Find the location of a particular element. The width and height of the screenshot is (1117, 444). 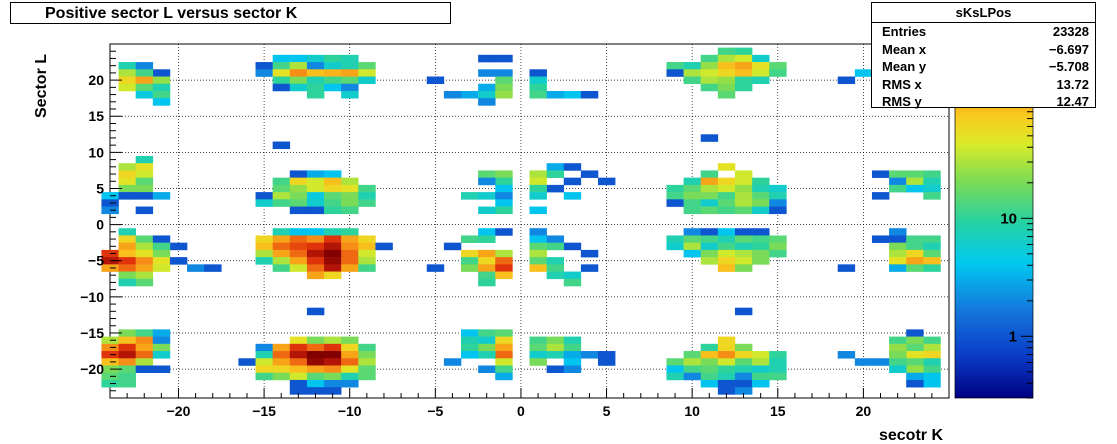

y-tick-label: 10 is located at coordinates (96, 152).